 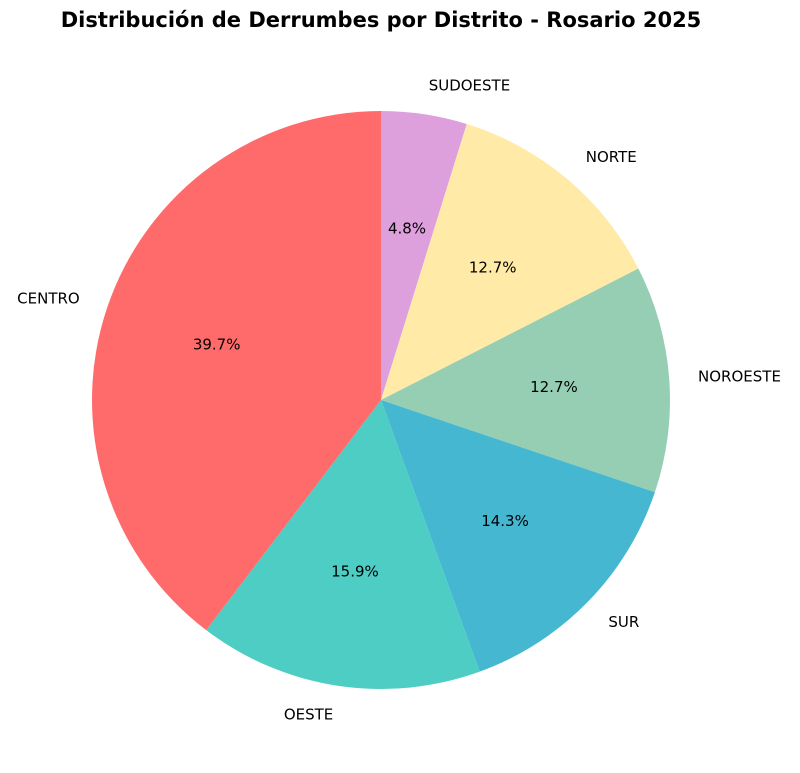 I want to click on slice-label-centro: CENTRO, so click(x=48, y=299).